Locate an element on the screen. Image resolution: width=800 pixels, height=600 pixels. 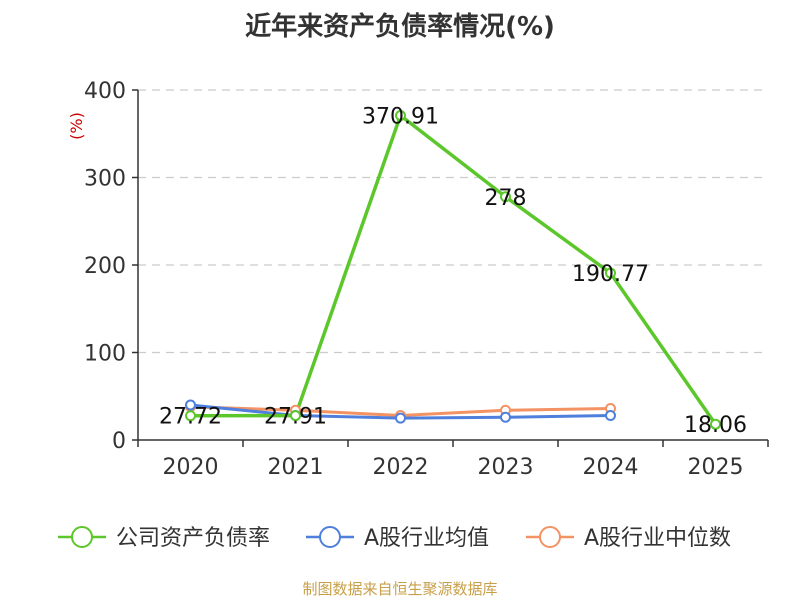
data-label-2021: 27.91 is located at coordinates (295, 417).